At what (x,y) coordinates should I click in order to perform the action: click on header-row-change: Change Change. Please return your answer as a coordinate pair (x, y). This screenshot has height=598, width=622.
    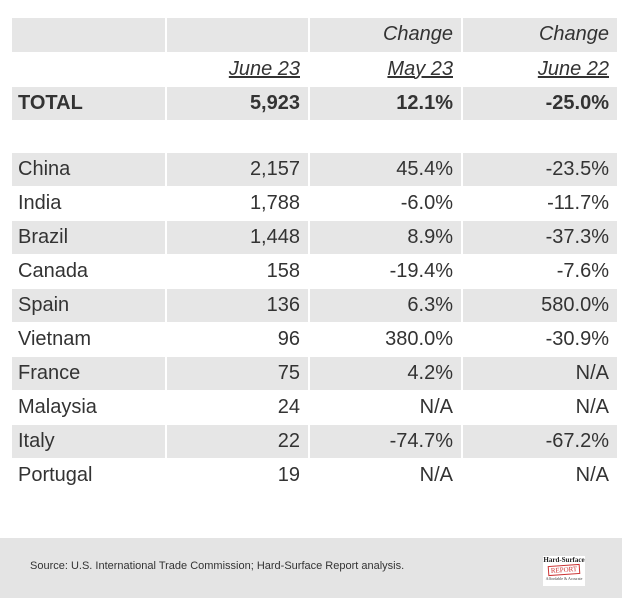
    Looking at the image, I should click on (314, 35).